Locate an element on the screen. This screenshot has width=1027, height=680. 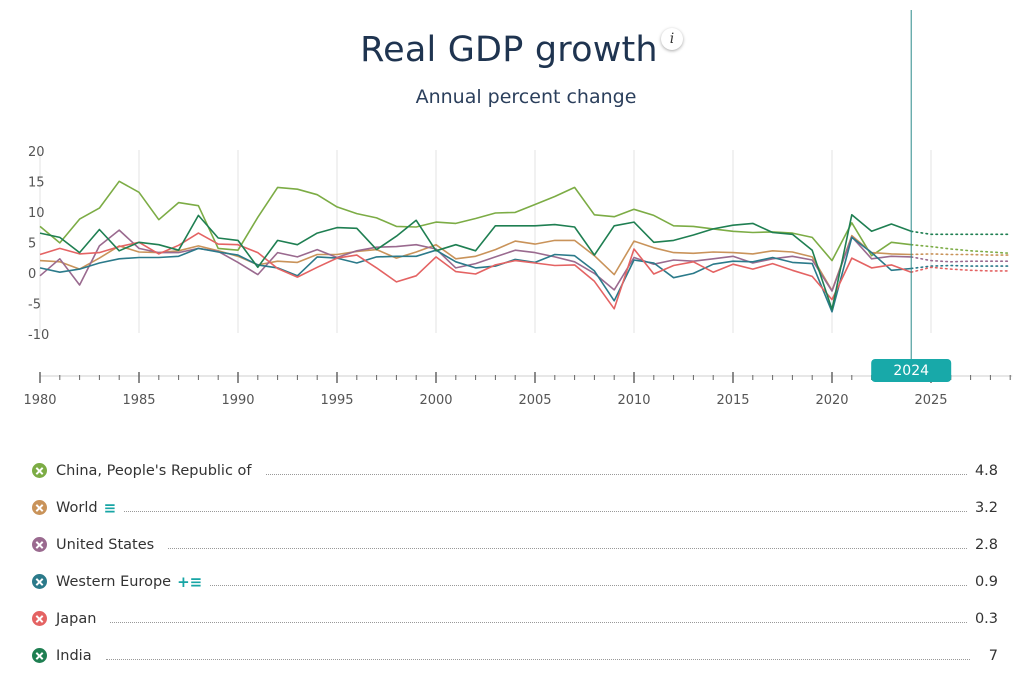
chart-title: Real GDP growth is located at coordinates (509, 50).